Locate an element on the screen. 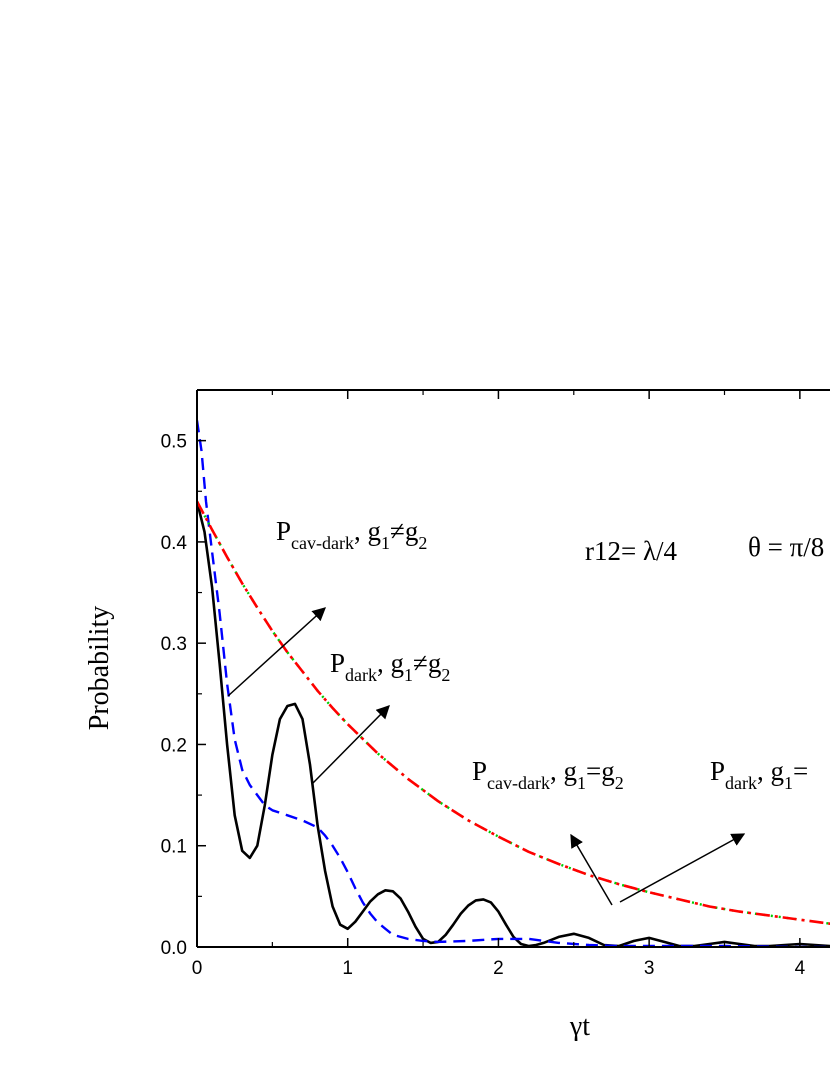 The image size is (830, 1075). y-tick-label: 0.4 is located at coordinates (174, 543).